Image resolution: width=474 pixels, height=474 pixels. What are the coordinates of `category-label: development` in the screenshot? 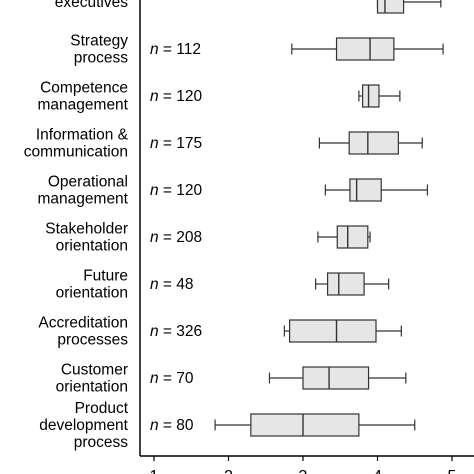 It's located at (83, 425).